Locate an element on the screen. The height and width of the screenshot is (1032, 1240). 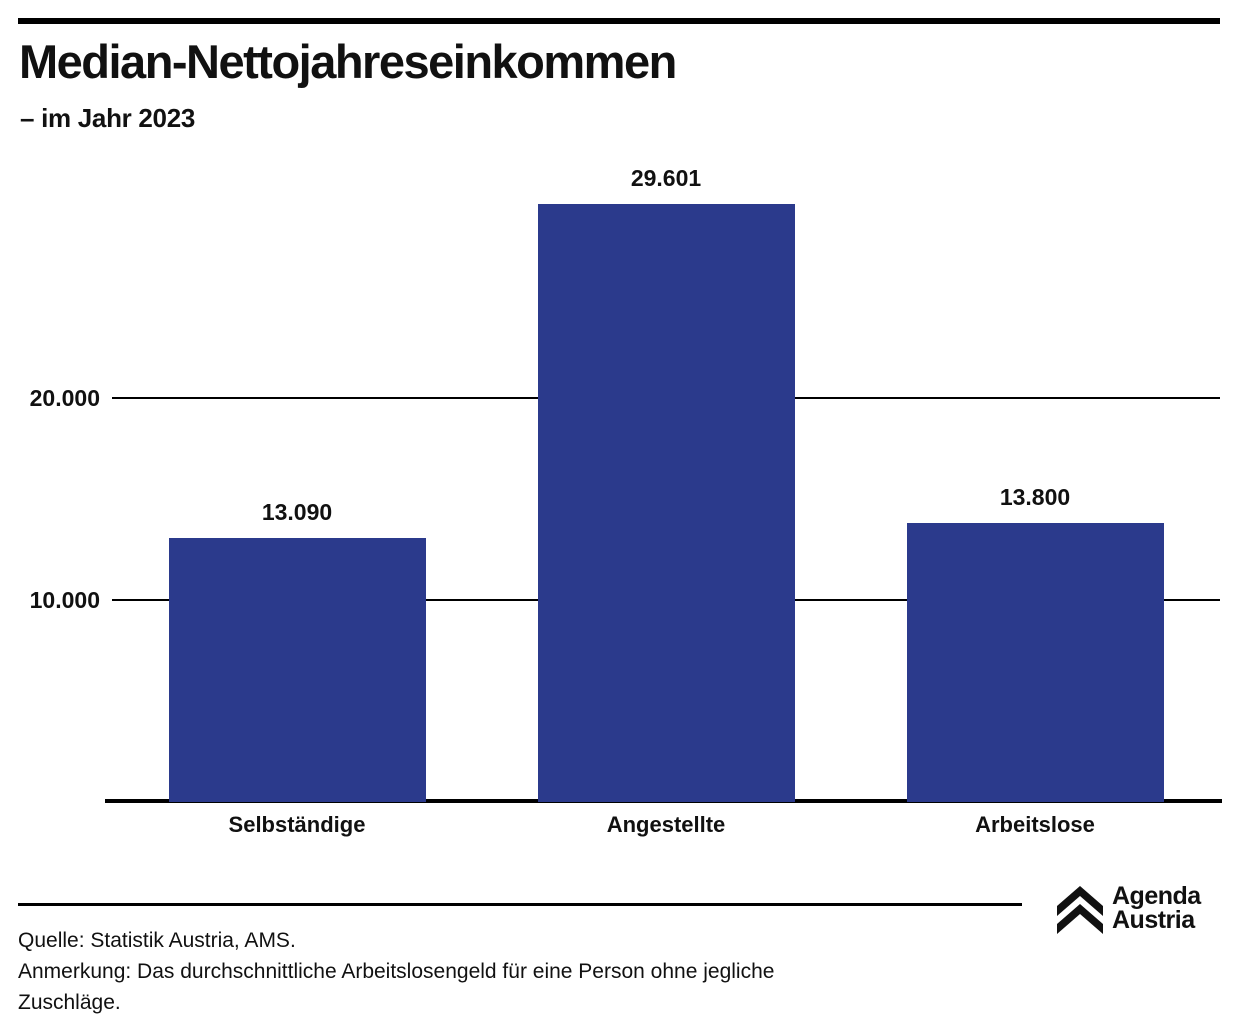
bar-value-label-angestellte: 29.601 is located at coordinates (666, 178).